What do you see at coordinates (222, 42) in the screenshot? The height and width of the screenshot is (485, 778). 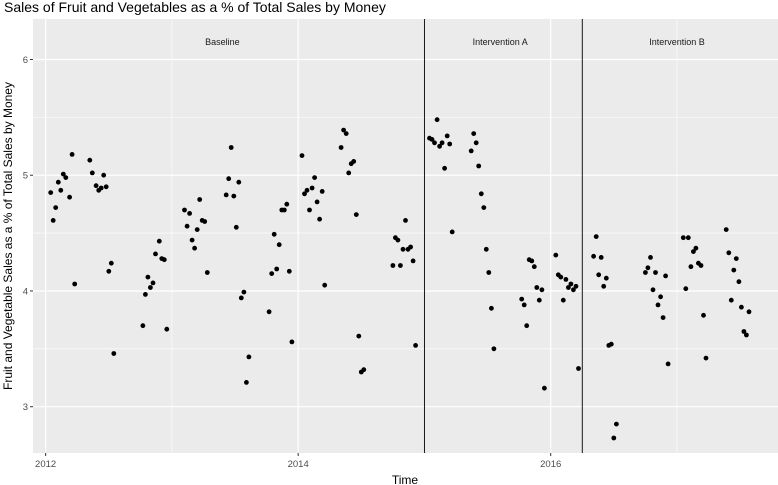 I see `phase-label: Baseline` at bounding box center [222, 42].